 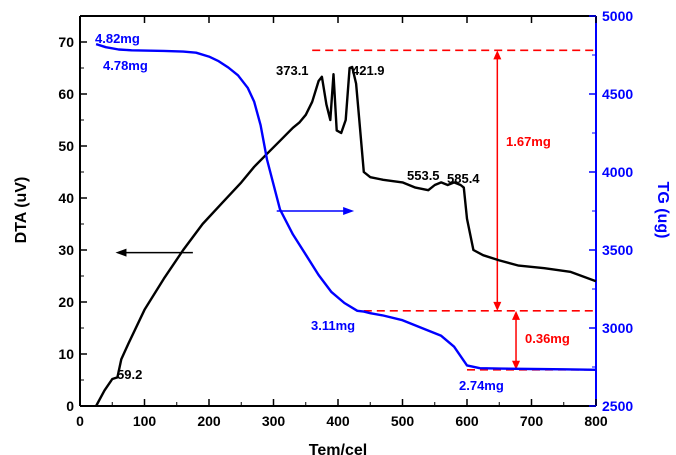 I want to click on y-right-tick-label: 3500, so click(x=617, y=250).